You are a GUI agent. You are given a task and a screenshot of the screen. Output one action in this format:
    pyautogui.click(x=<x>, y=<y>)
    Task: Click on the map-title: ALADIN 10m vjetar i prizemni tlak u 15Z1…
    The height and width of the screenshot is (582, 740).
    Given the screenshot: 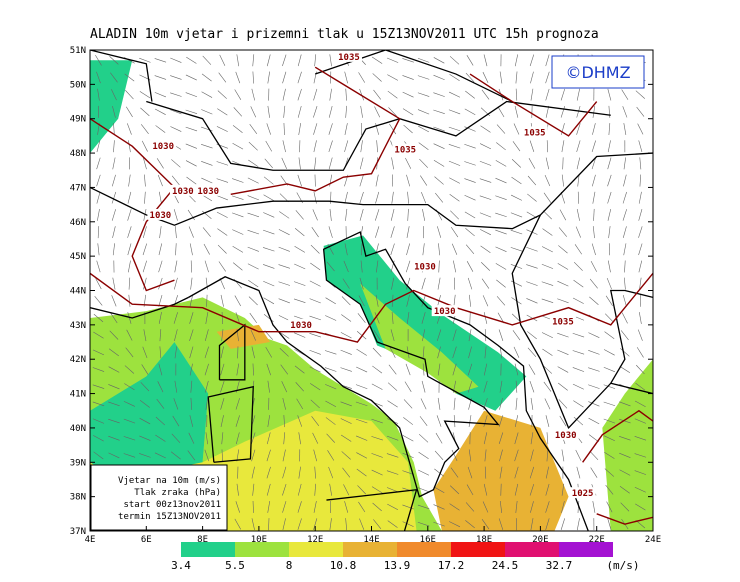 What is the action you would take?
    pyautogui.click(x=344, y=34)
    